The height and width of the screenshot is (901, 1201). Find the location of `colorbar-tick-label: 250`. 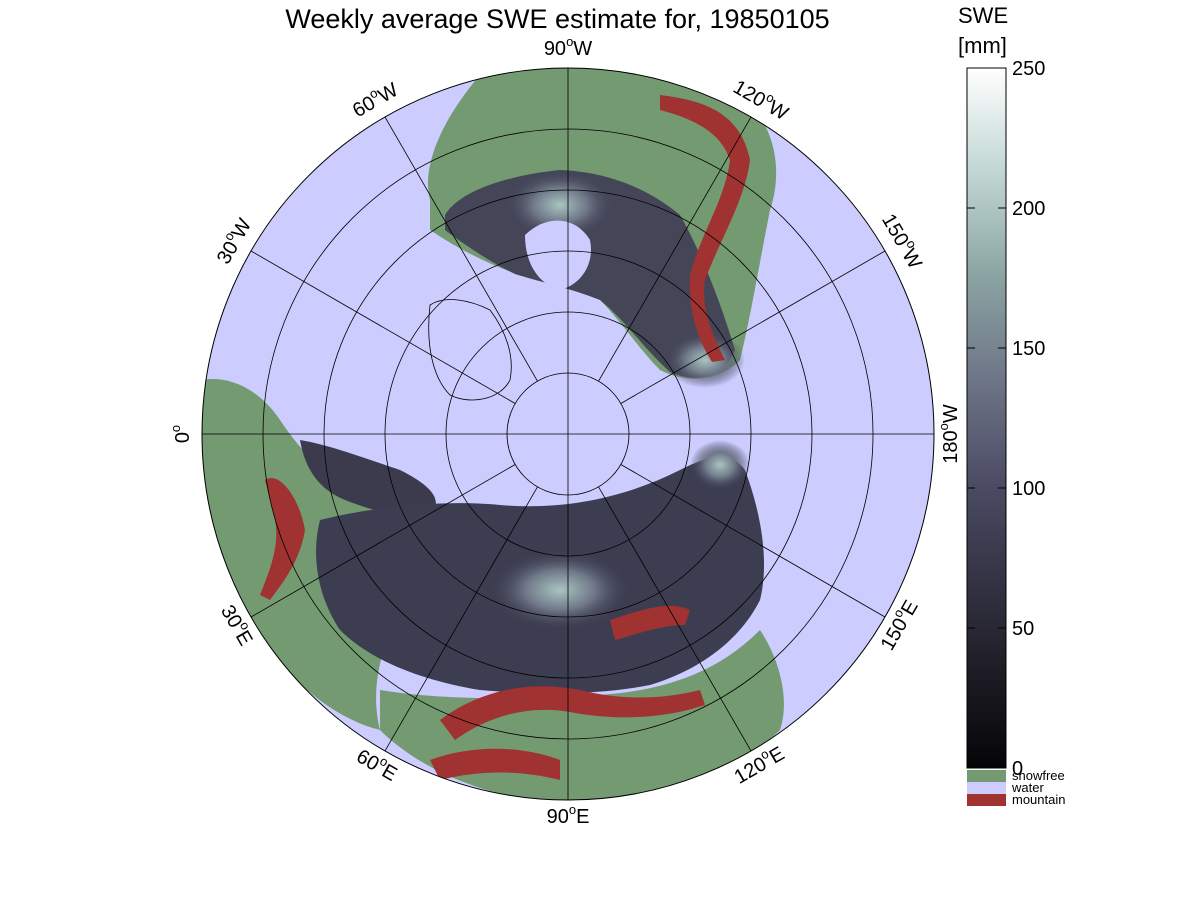

colorbar-tick-label: 250 is located at coordinates (1028, 69).